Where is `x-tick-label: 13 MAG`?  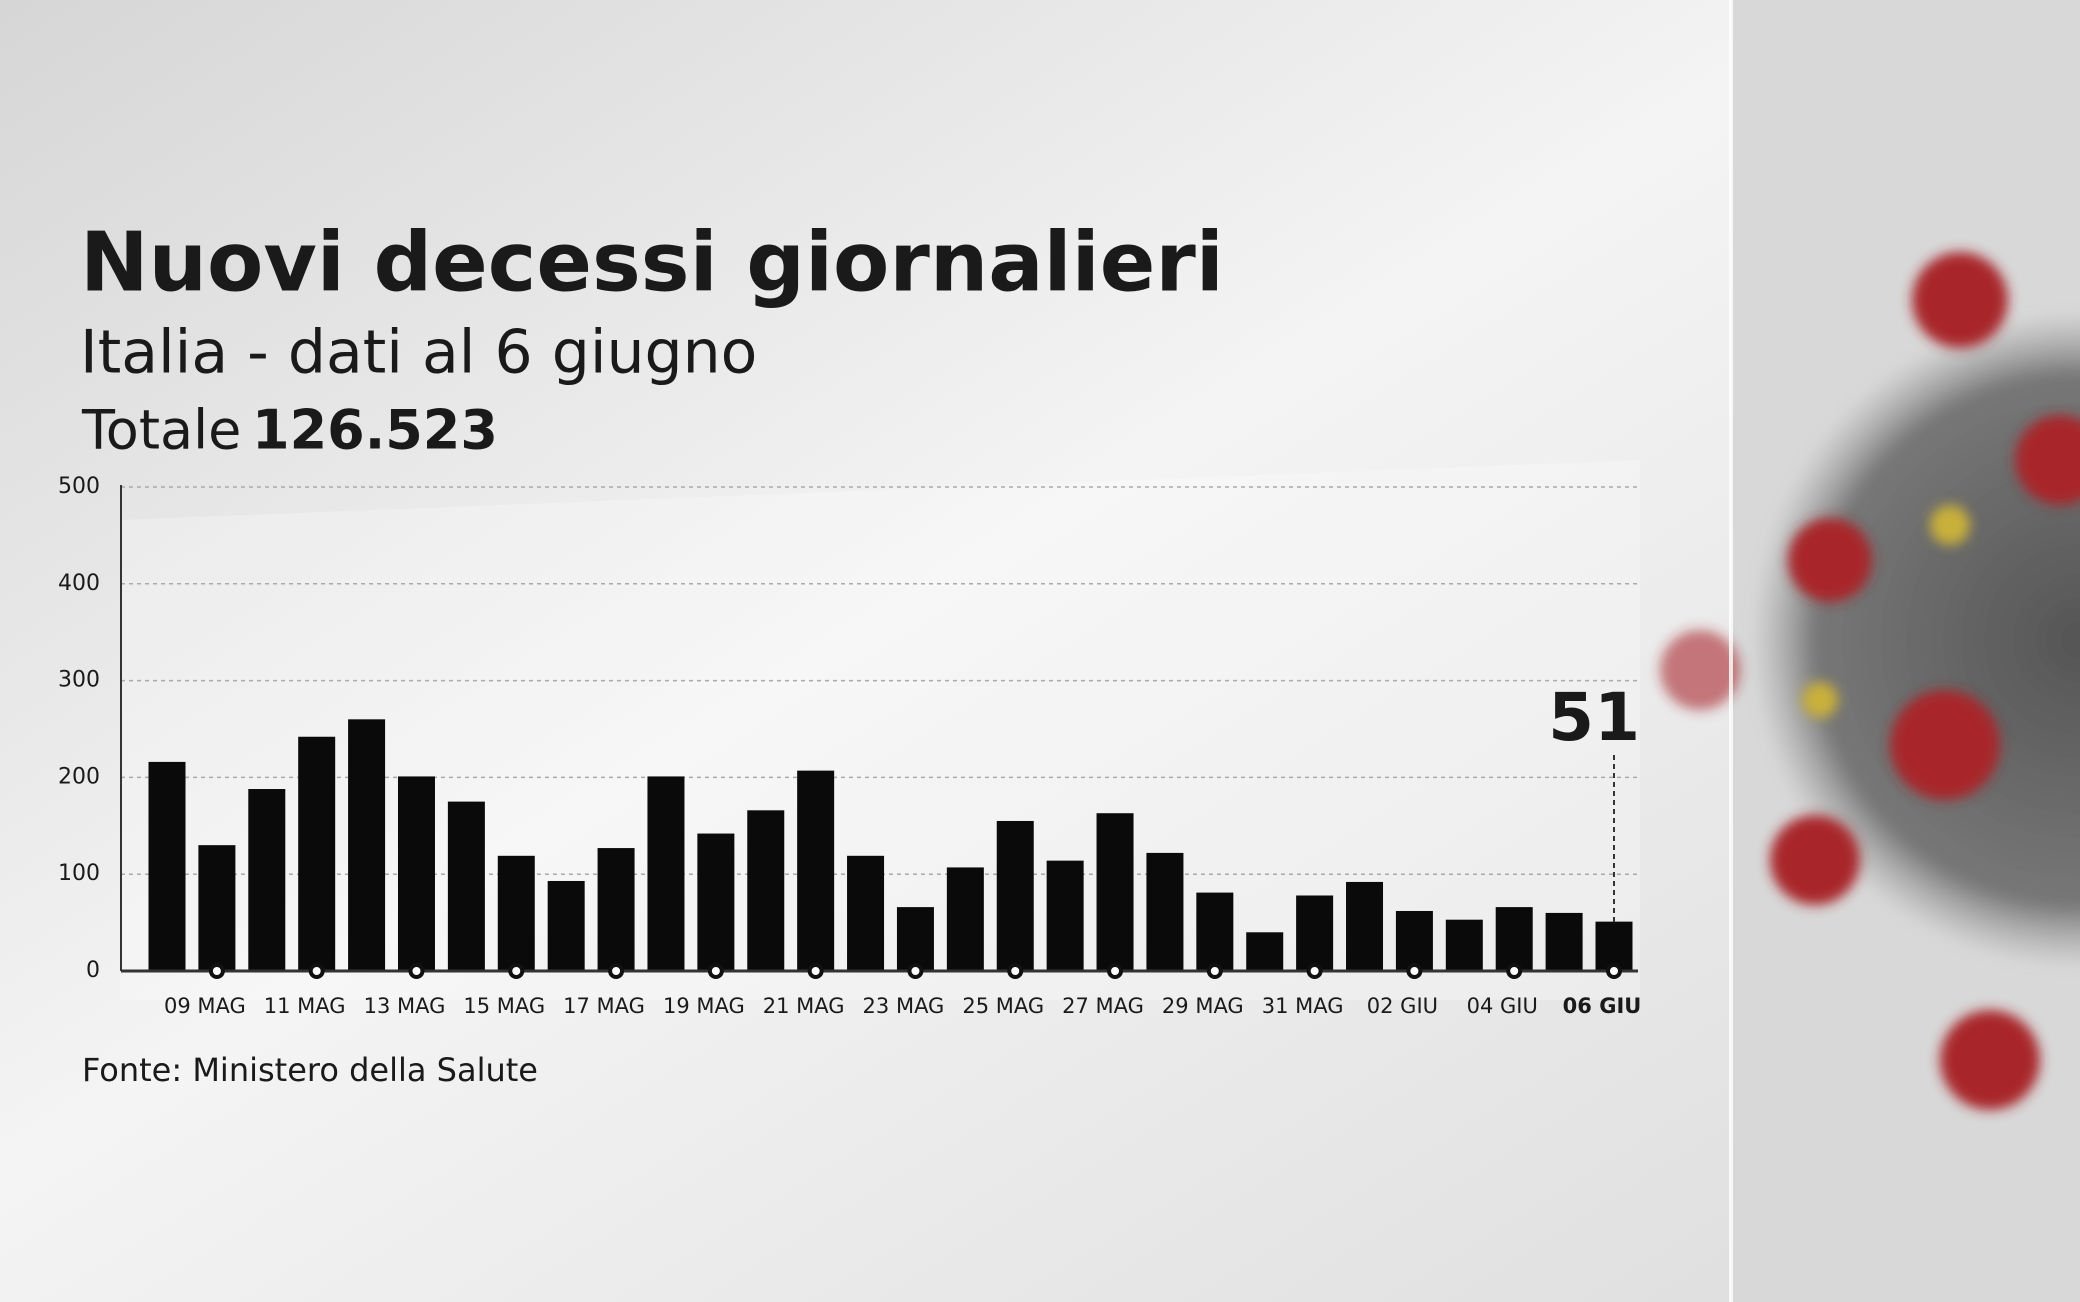 x-tick-label: 13 MAG is located at coordinates (405, 1006).